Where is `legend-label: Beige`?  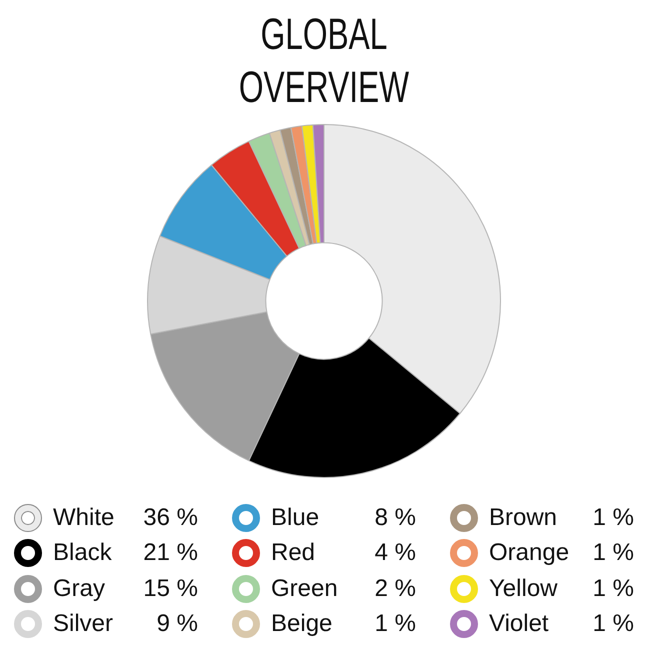 legend-label: Beige is located at coordinates (302, 624).